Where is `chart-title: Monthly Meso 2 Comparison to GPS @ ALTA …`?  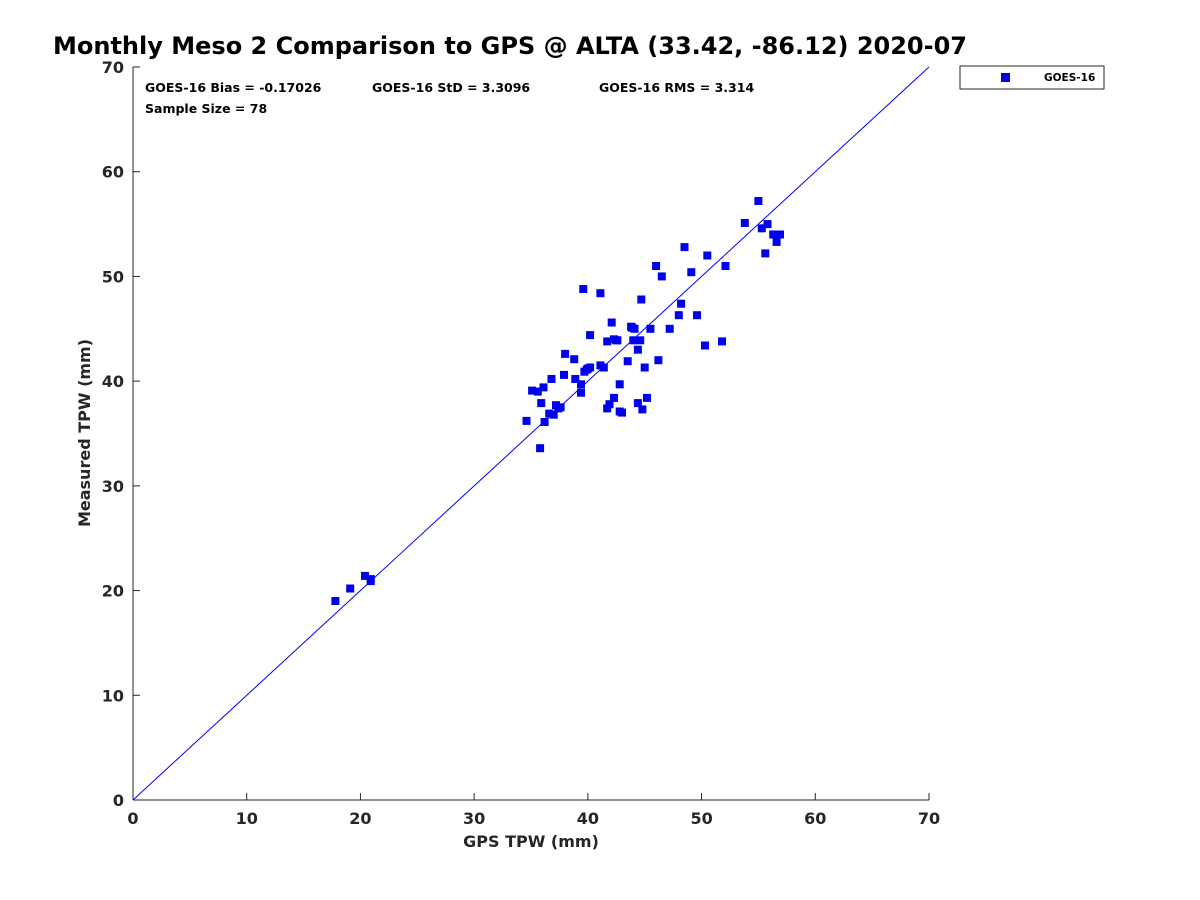
chart-title: Monthly Meso 2 Comparison to GPS @ ALTA … is located at coordinates (510, 46).